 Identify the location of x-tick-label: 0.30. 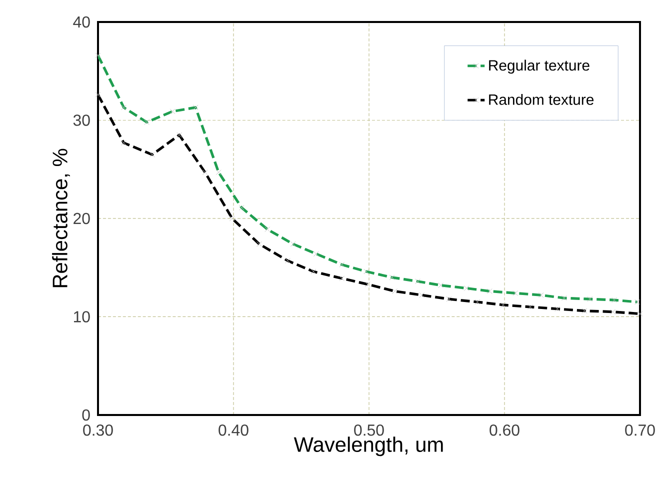
(98, 430).